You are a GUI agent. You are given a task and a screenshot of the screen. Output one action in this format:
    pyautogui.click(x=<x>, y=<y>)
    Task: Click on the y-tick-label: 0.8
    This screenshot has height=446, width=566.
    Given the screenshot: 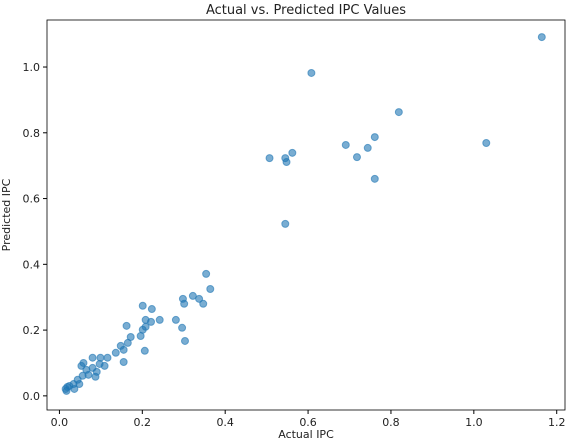 What is the action you would take?
    pyautogui.click(x=32, y=133)
    